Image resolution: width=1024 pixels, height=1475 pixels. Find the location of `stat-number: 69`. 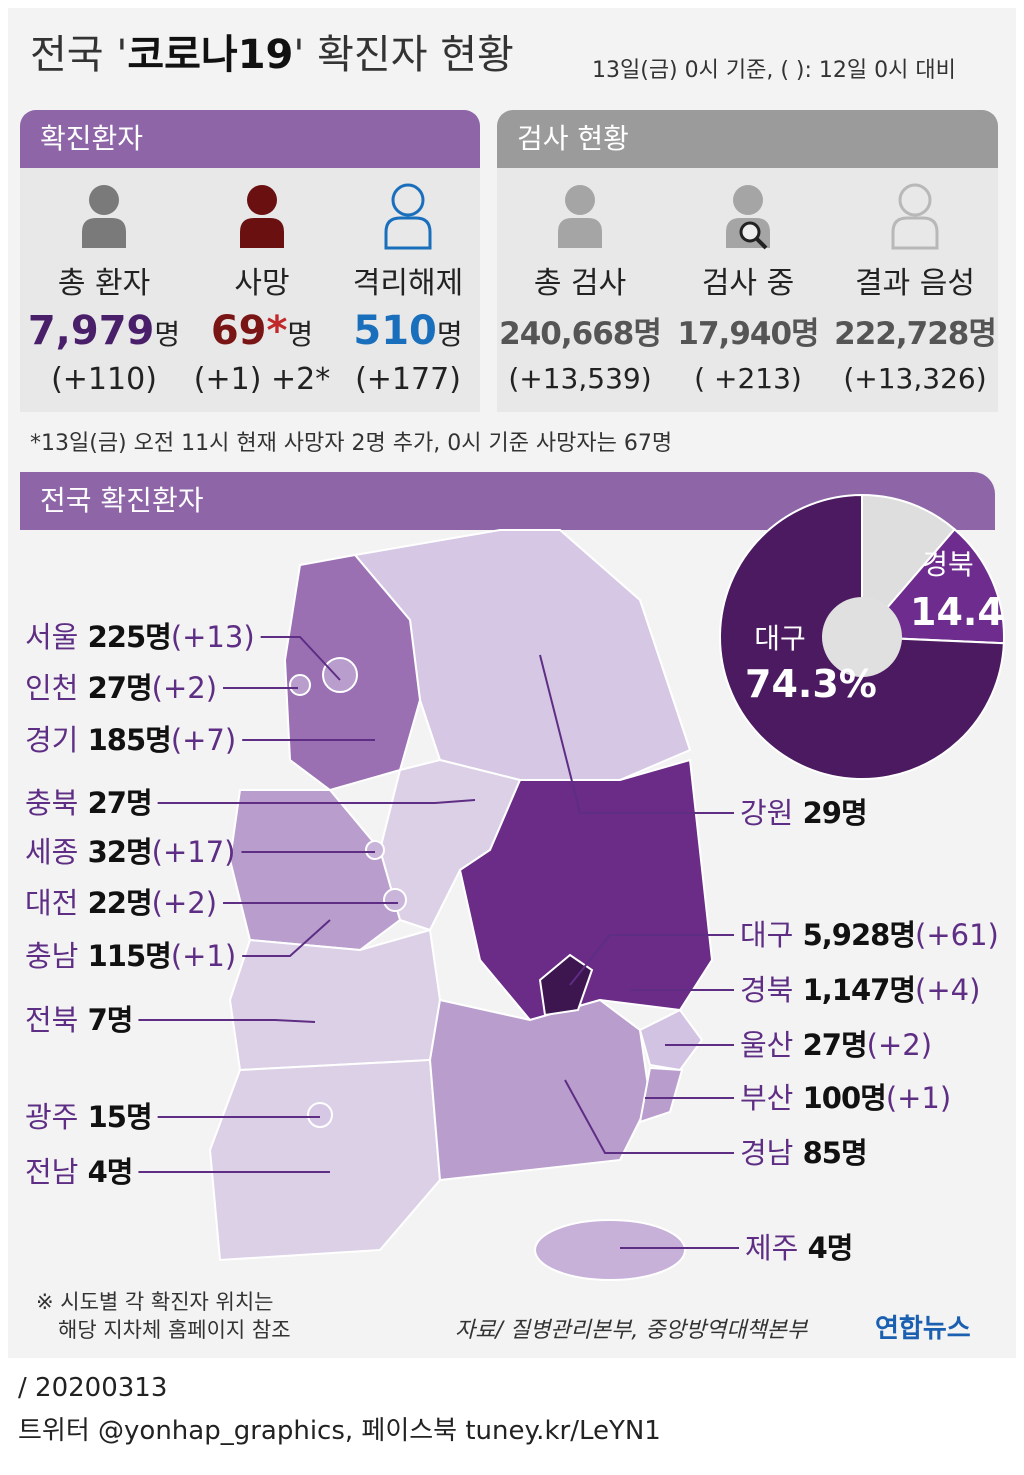

stat-number: 69 is located at coordinates (238, 331).